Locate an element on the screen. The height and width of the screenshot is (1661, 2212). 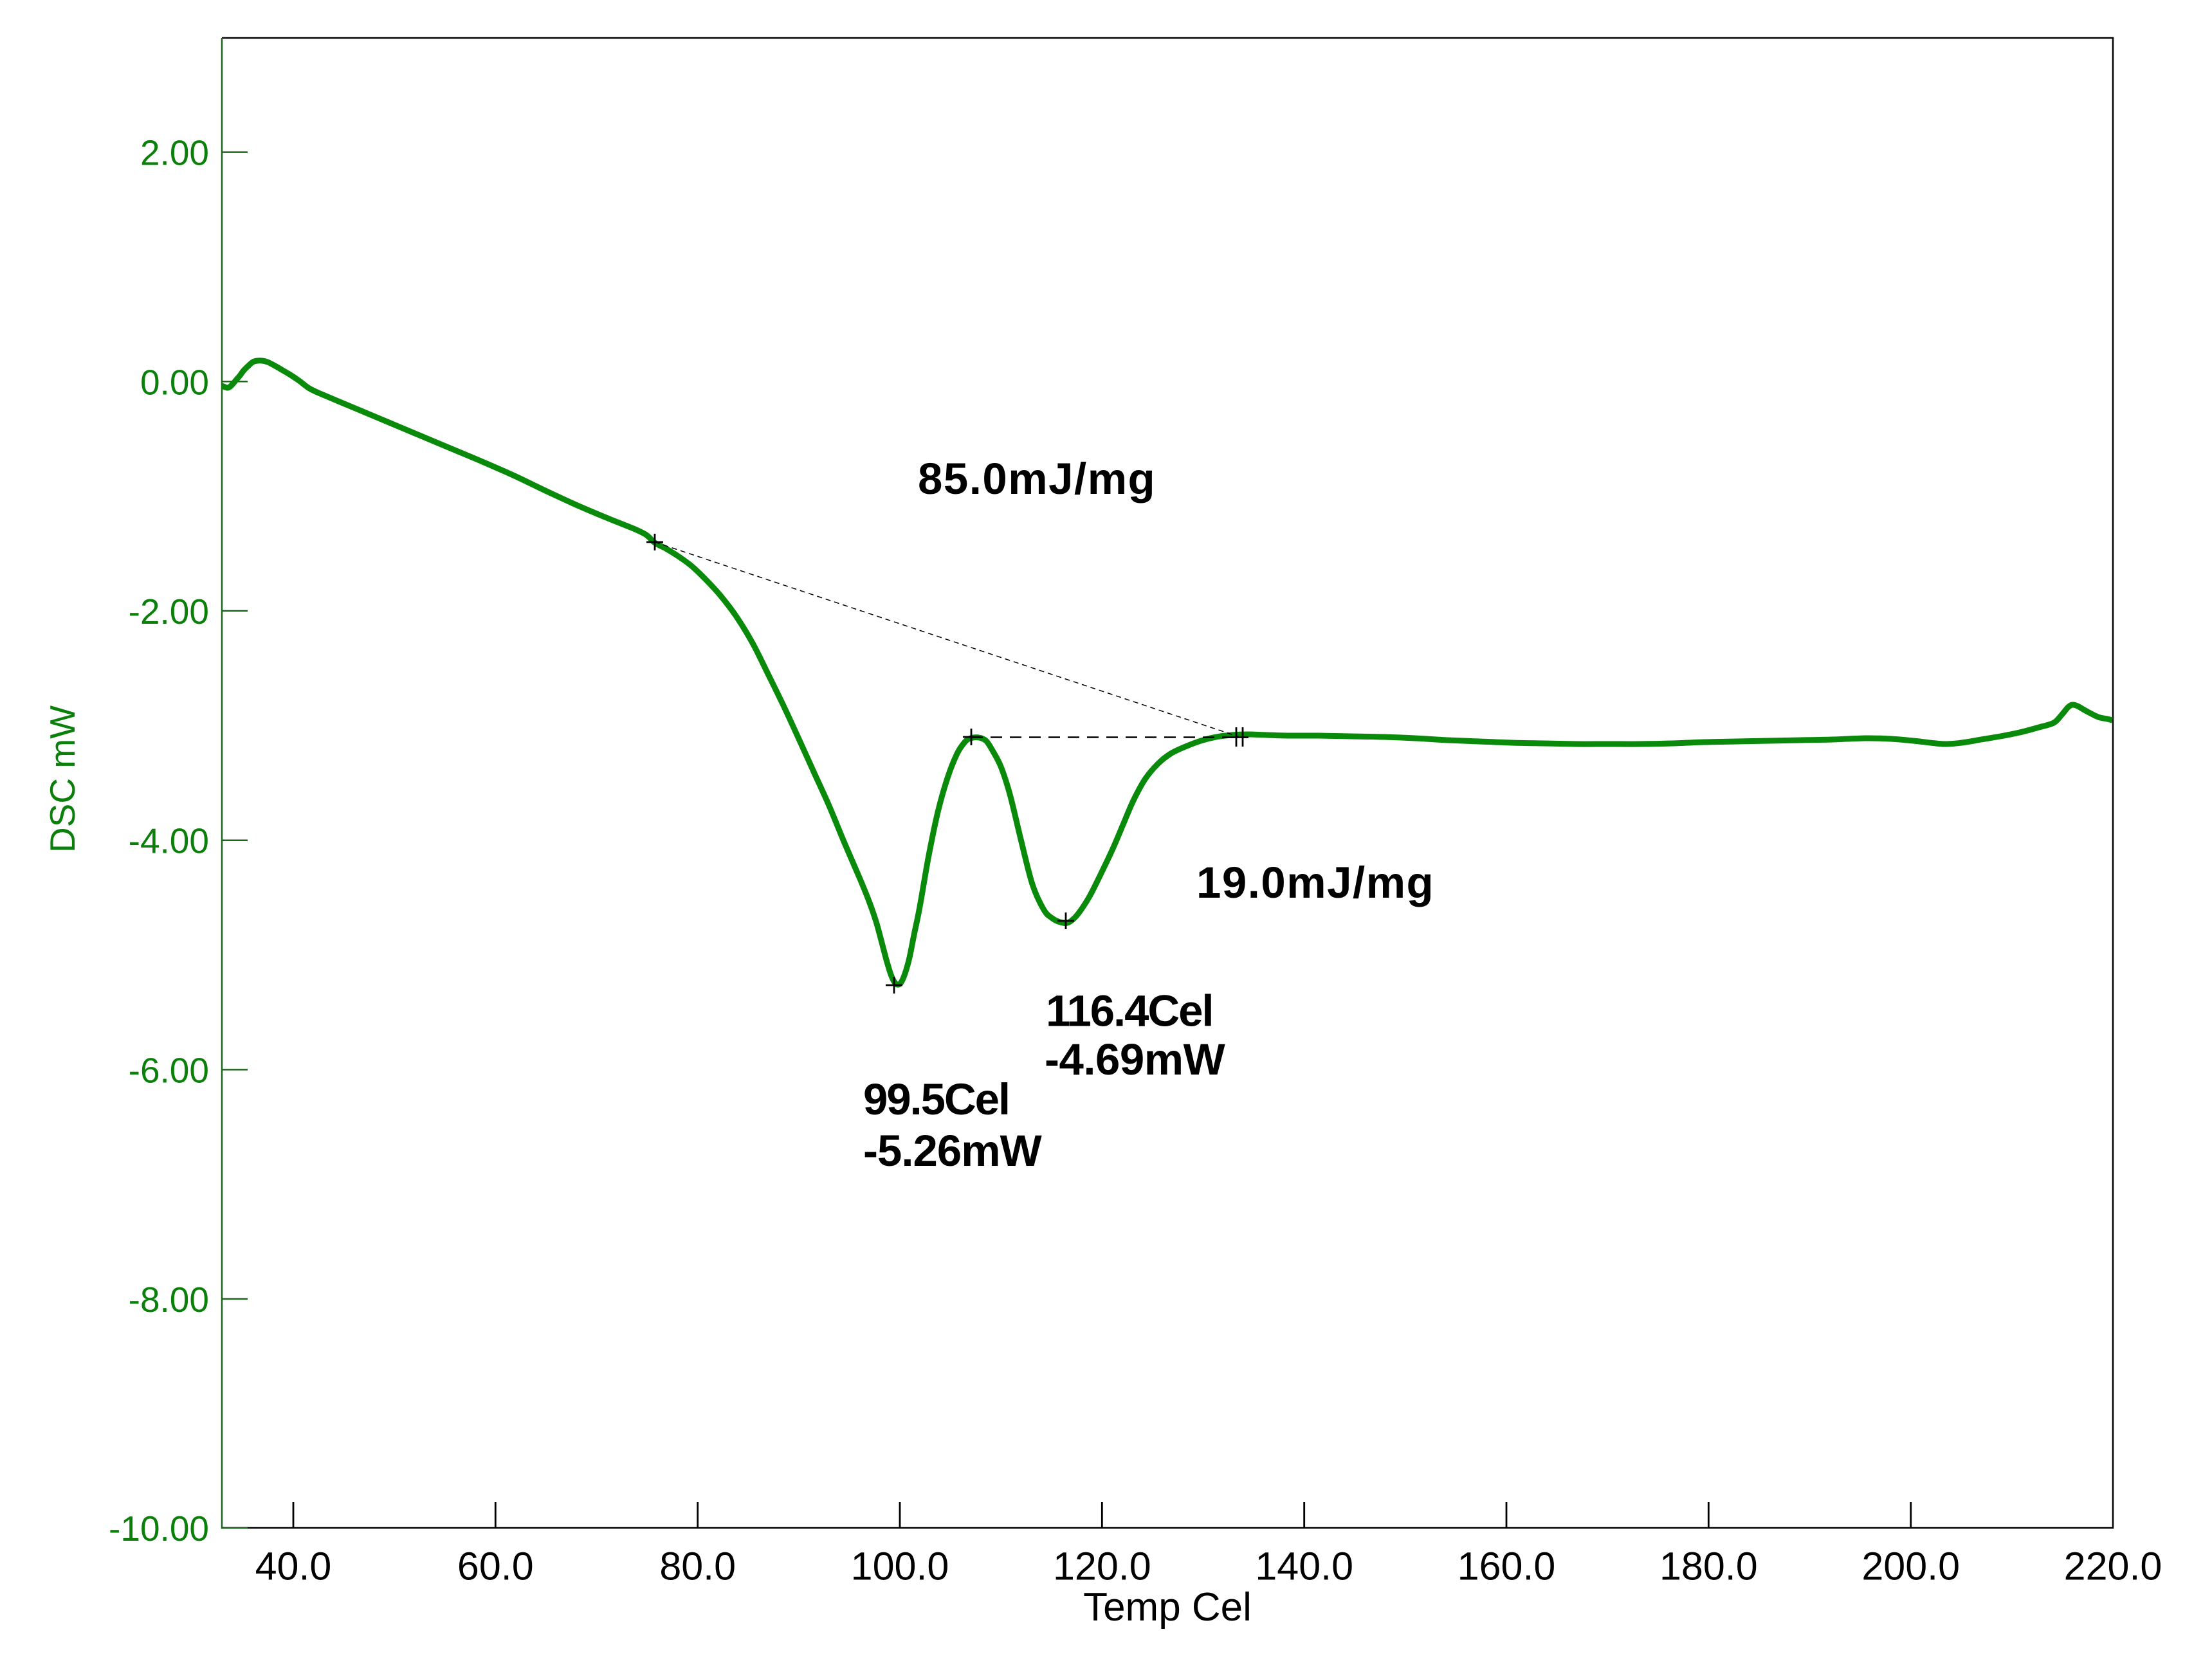
svg-text: 2.00 is located at coordinates (174, 153).